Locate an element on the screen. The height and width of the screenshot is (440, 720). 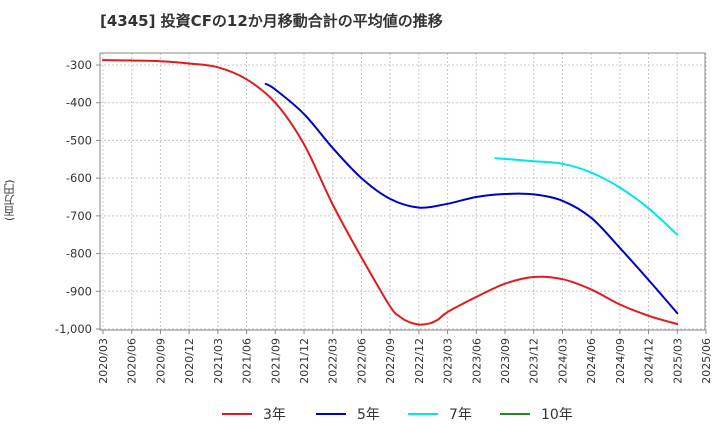
legend: 3年 5年 7年 10年 is located at coordinates (397, 415).